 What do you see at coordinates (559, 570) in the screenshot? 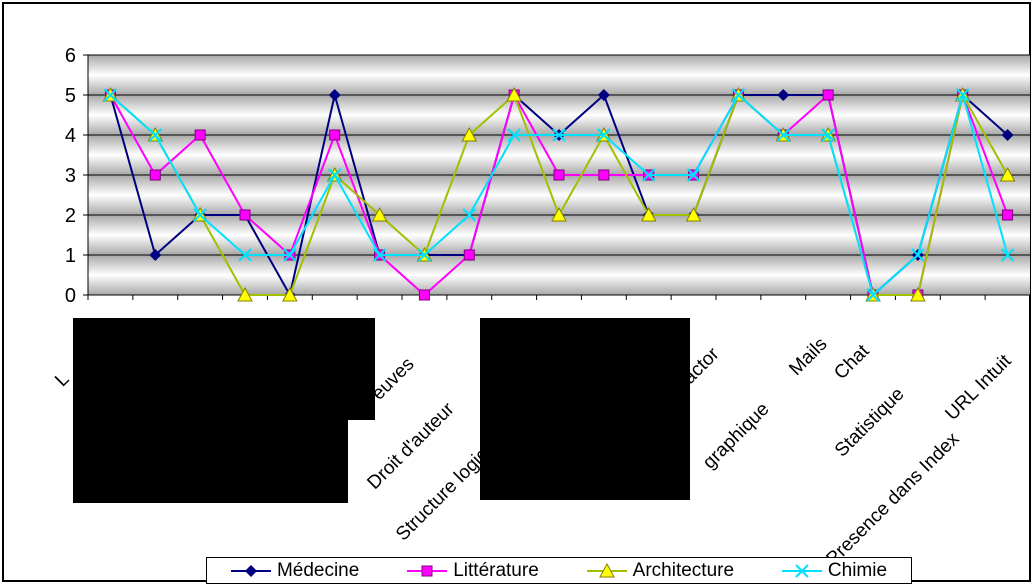
I see `legend: Médecine Littérature Architecture Chimie` at bounding box center [559, 570].